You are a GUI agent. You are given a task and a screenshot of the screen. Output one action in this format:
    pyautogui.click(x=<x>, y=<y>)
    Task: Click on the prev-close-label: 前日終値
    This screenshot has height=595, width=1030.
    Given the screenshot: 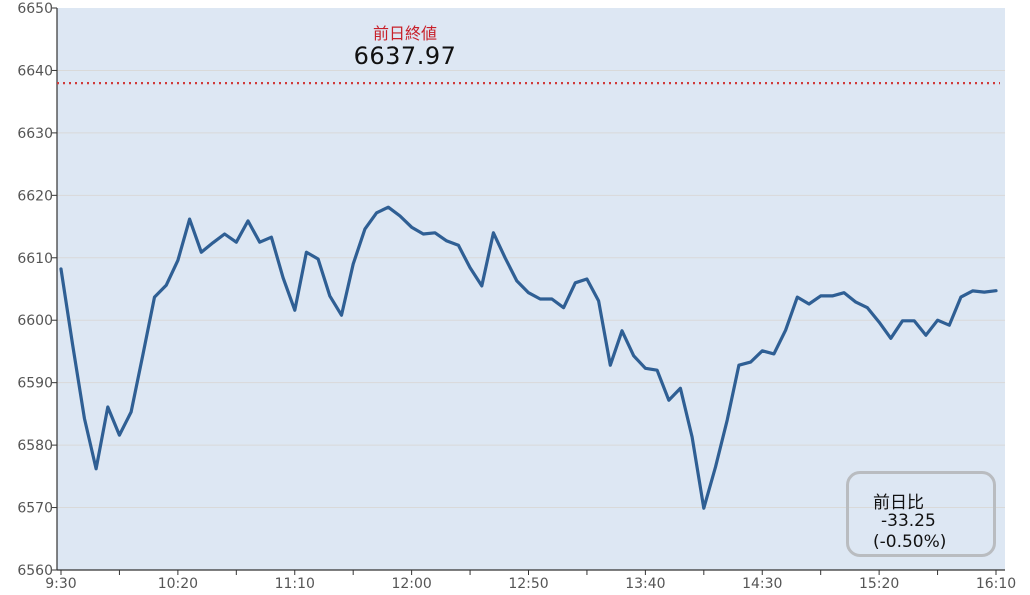 What is the action you would take?
    pyautogui.click(x=404, y=33)
    